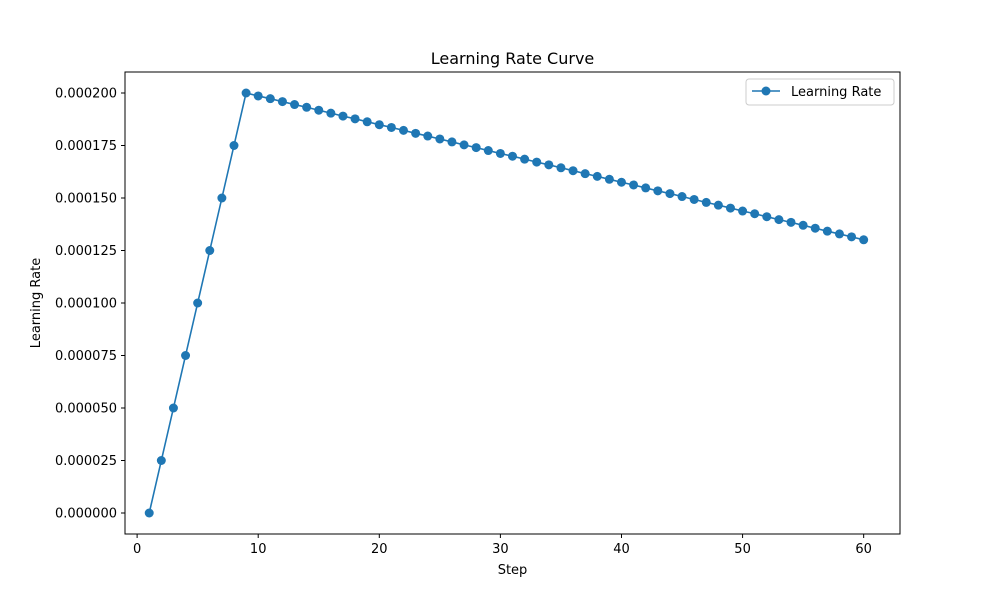 This screenshot has height=600, width=1000. I want to click on legend-marker-swatch, so click(766, 91).